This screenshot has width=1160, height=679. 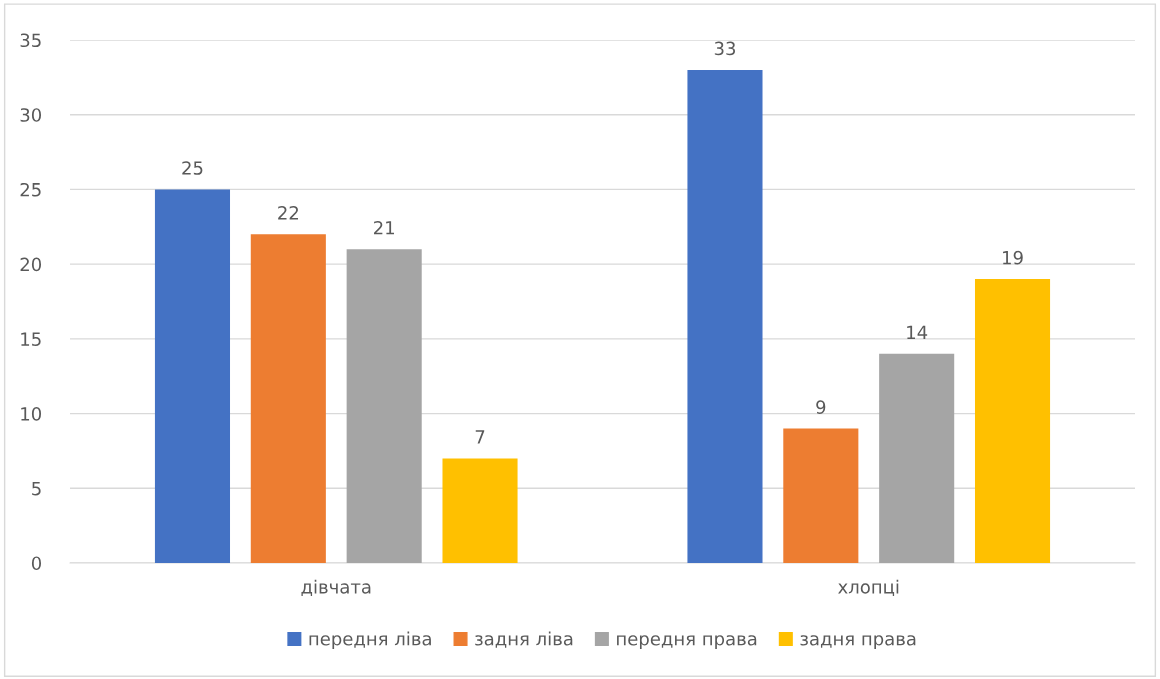 What do you see at coordinates (725, 48) in the screenshot?
I see `data-label: 33` at bounding box center [725, 48].